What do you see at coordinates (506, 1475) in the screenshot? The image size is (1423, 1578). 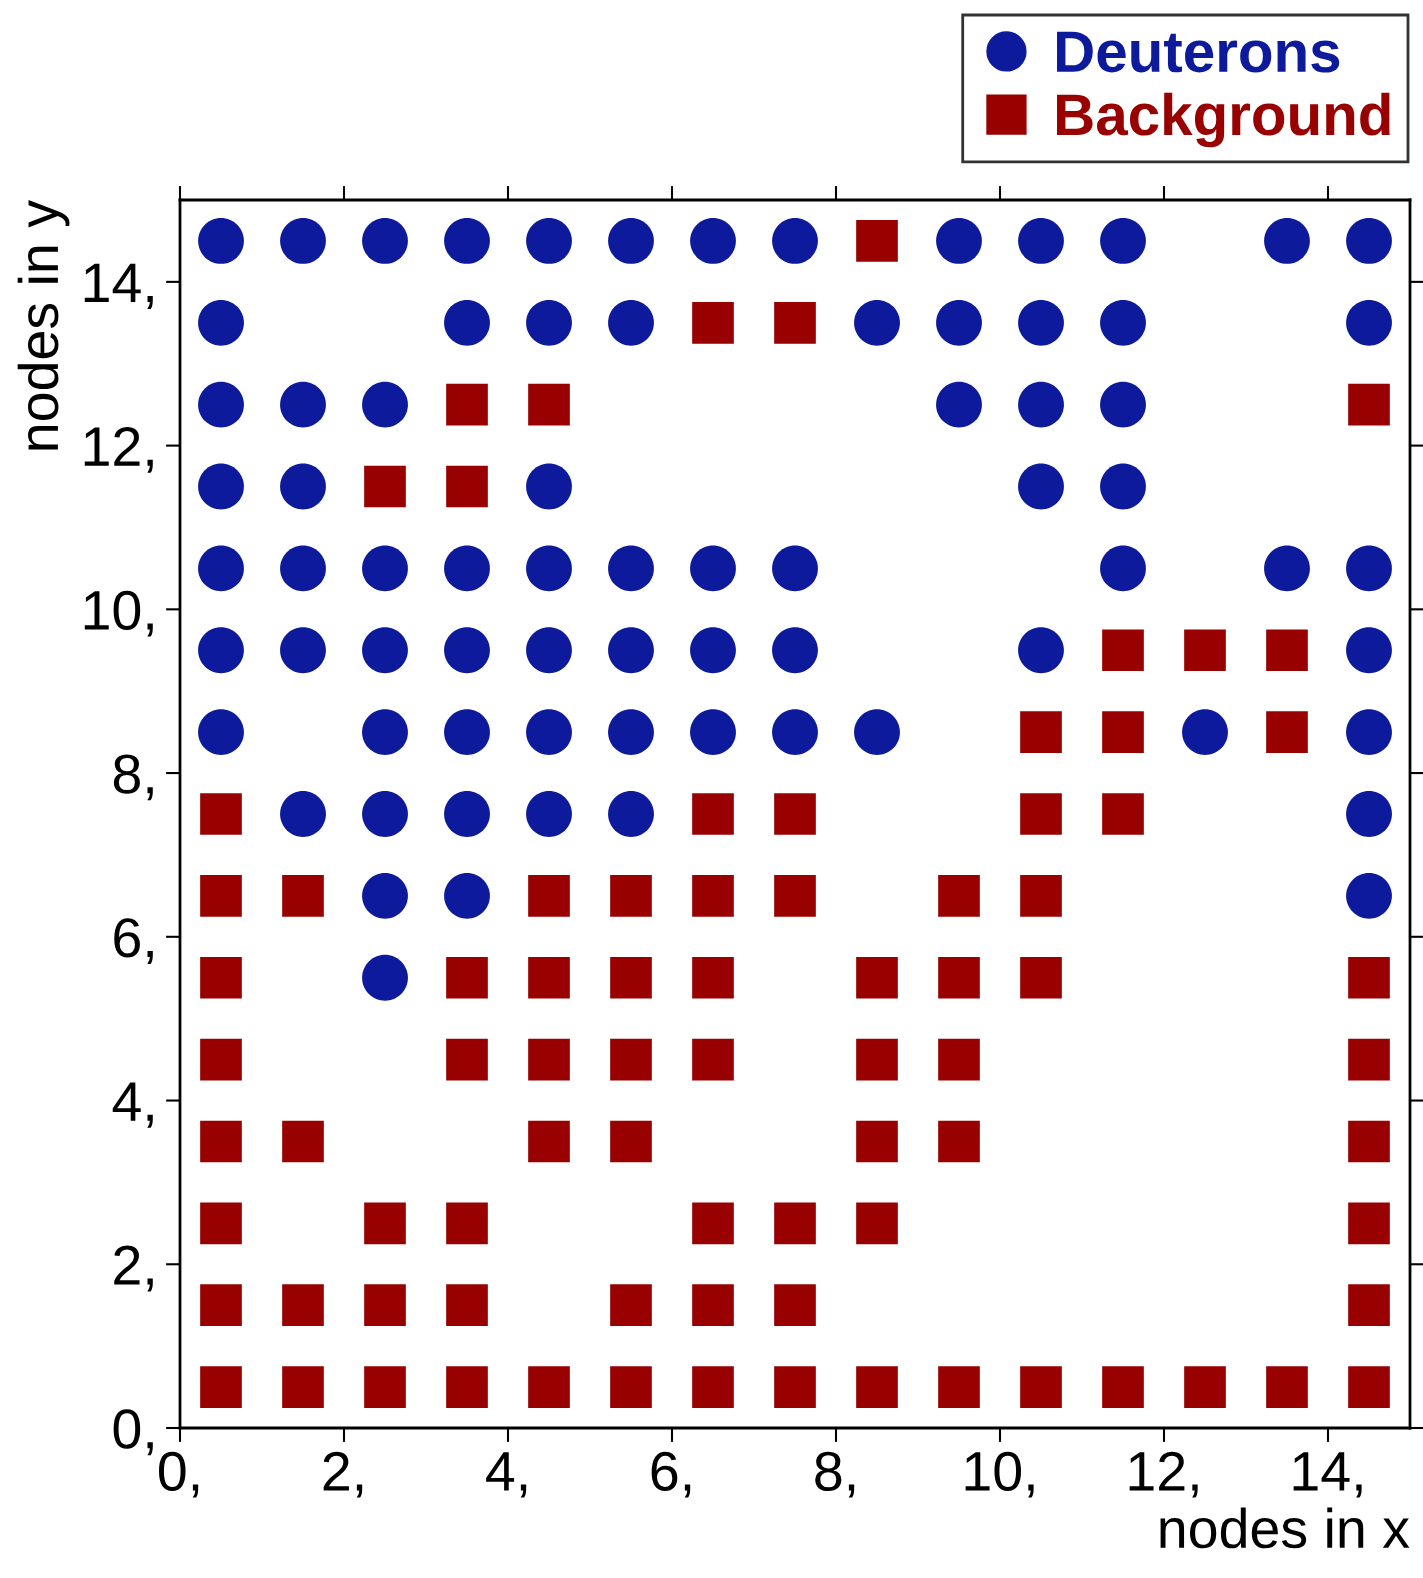 I see `x-tick-label: 4,` at bounding box center [506, 1475].